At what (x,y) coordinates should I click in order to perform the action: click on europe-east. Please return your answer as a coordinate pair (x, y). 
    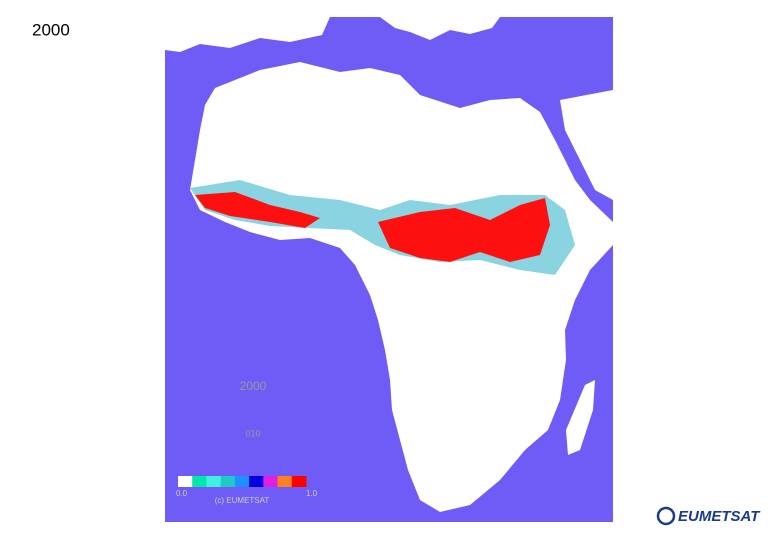
    Looking at the image, I should click on (440, 28).